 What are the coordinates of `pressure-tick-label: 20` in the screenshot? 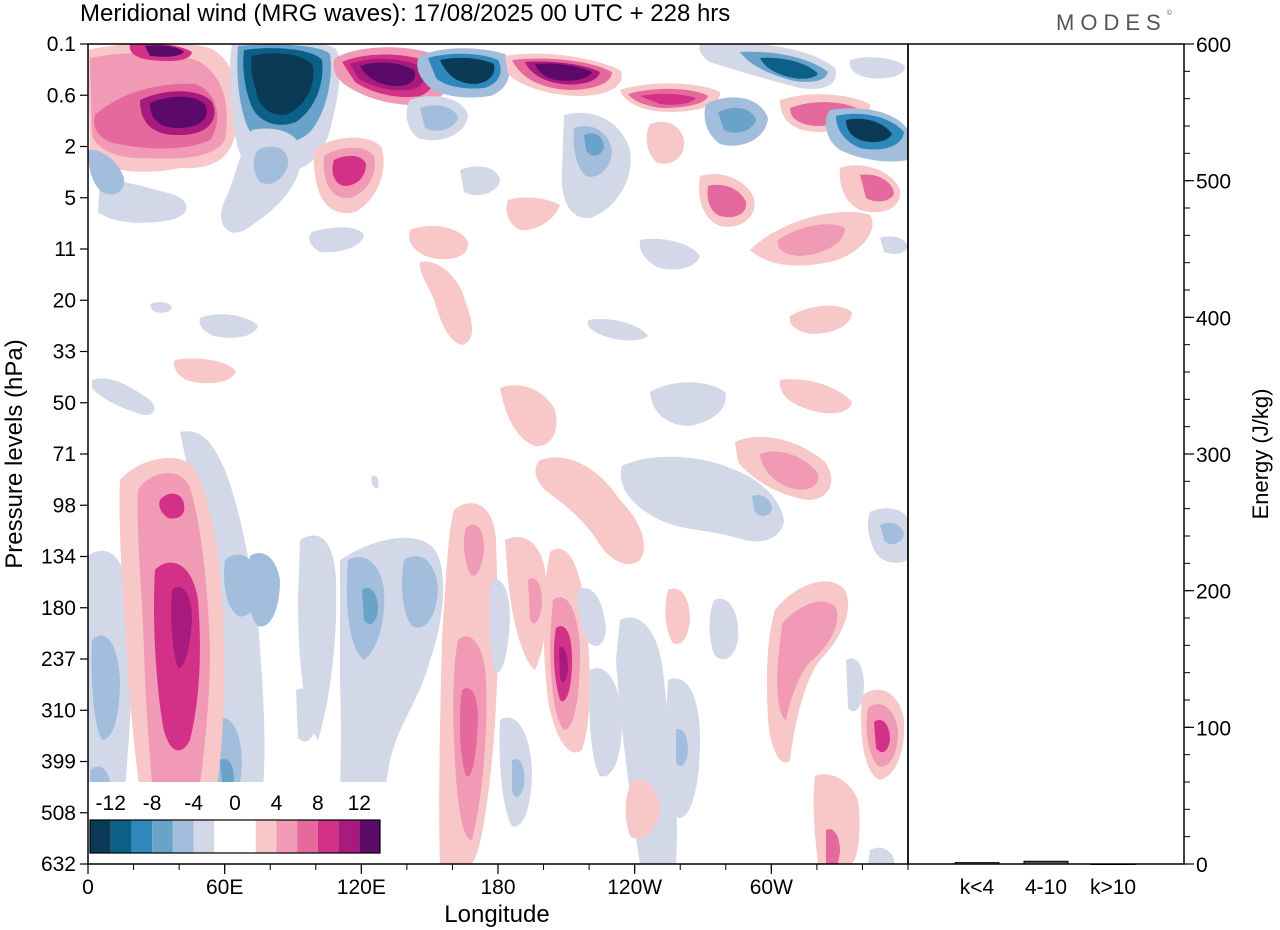 It's located at (64, 300).